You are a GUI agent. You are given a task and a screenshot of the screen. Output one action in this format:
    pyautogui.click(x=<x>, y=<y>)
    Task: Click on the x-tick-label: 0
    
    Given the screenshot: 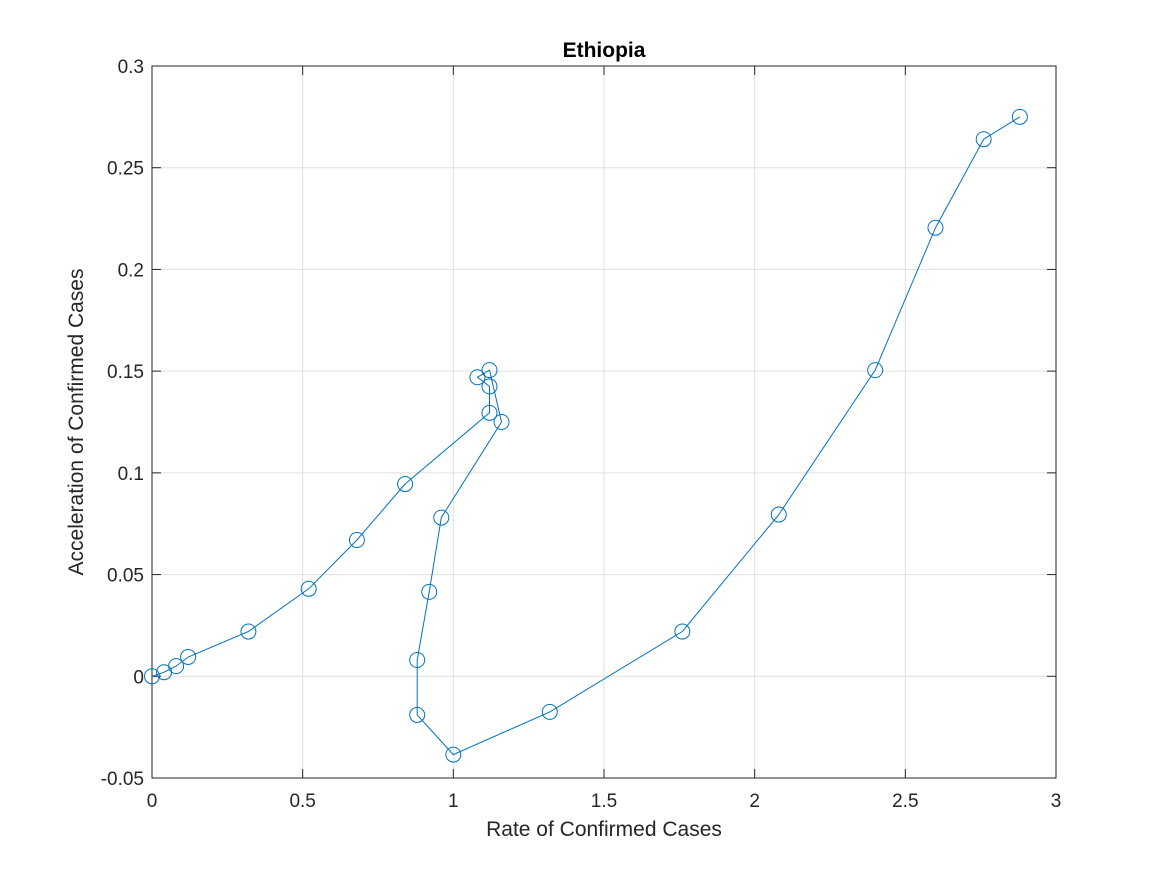 What is the action you would take?
    pyautogui.click(x=152, y=801)
    